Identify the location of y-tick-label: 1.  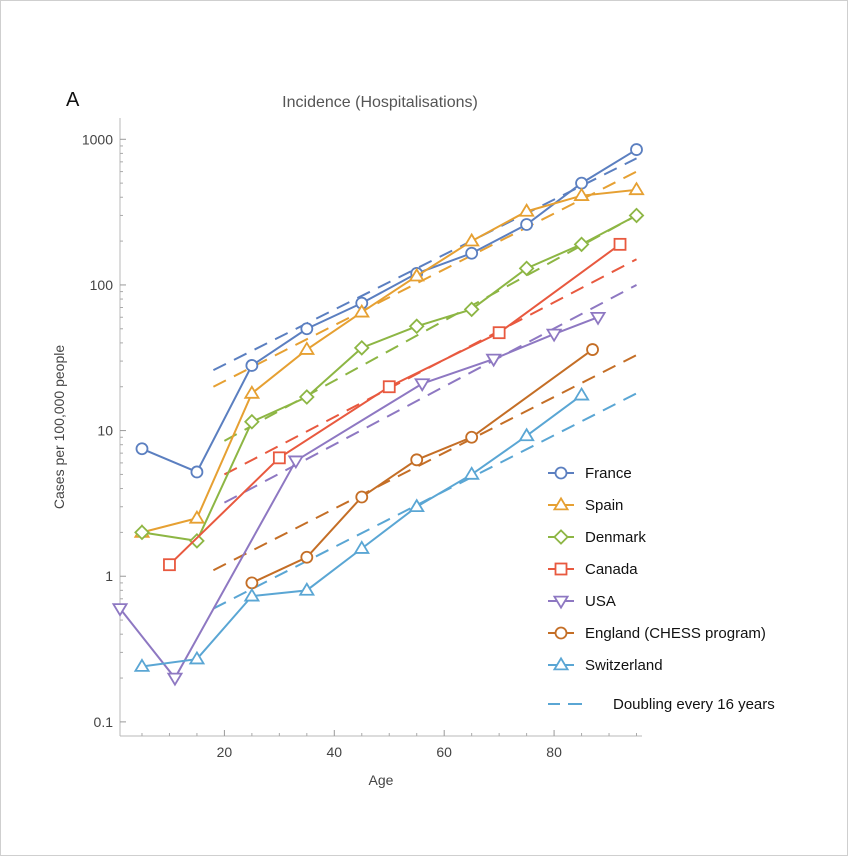
(109, 576).